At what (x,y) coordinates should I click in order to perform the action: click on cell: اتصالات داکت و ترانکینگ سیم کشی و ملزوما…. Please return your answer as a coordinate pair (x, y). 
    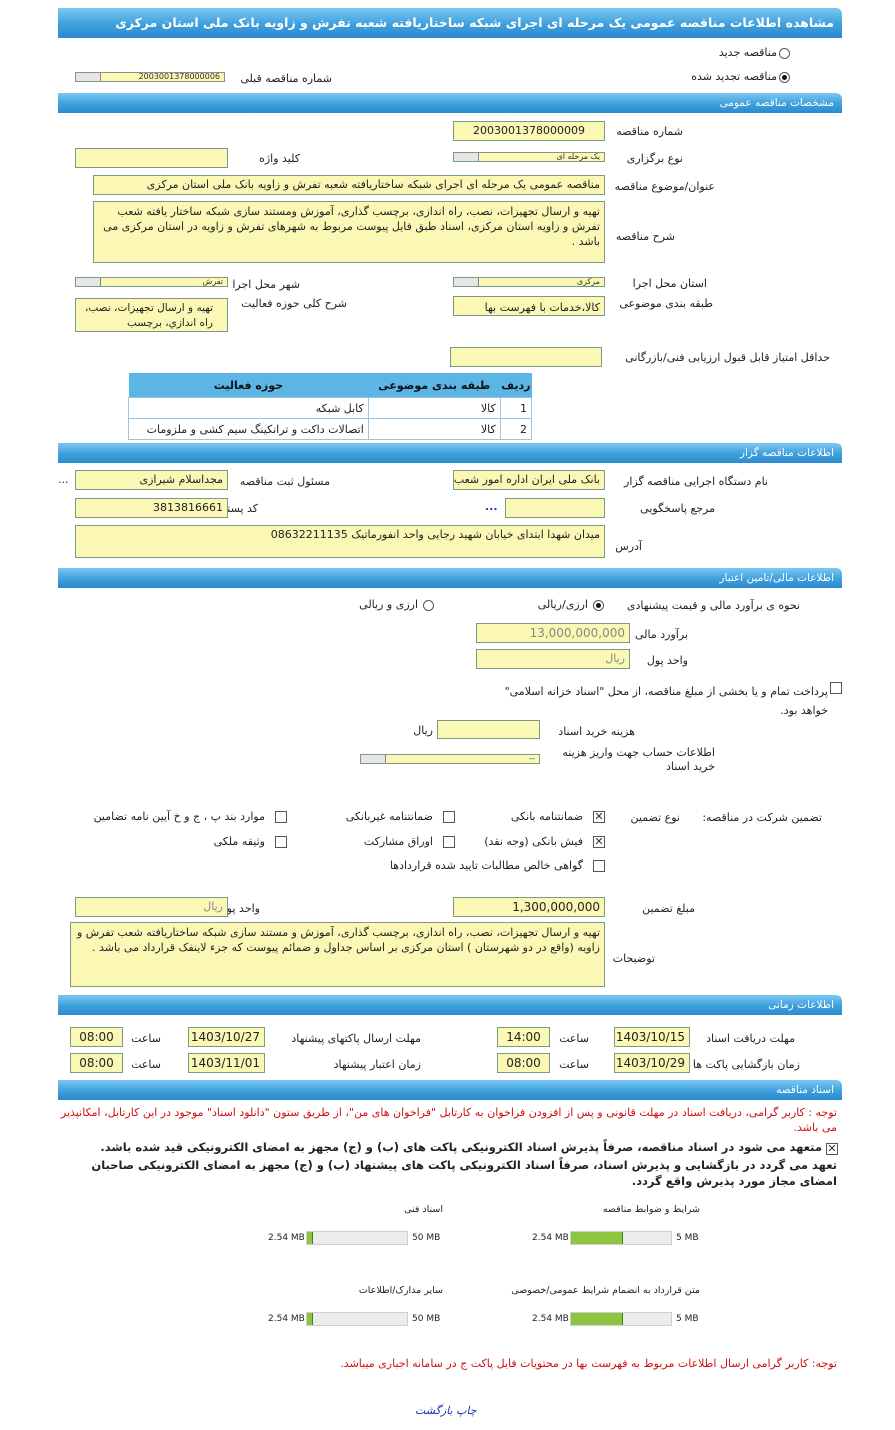
    Looking at the image, I should click on (248, 429).